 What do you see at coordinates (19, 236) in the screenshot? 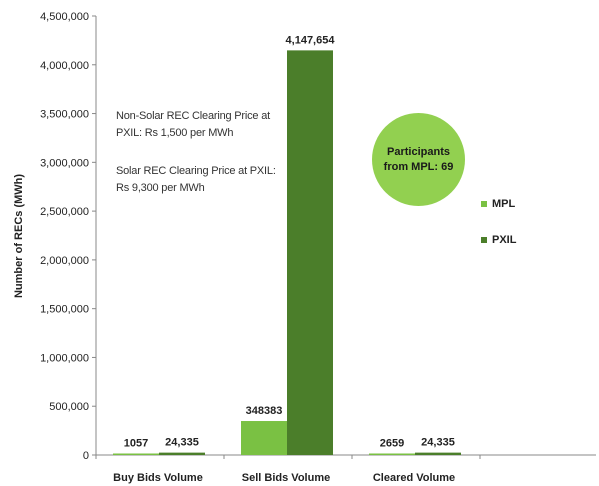
I see `y-axis-label: Number of RECs (MWh)` at bounding box center [19, 236].